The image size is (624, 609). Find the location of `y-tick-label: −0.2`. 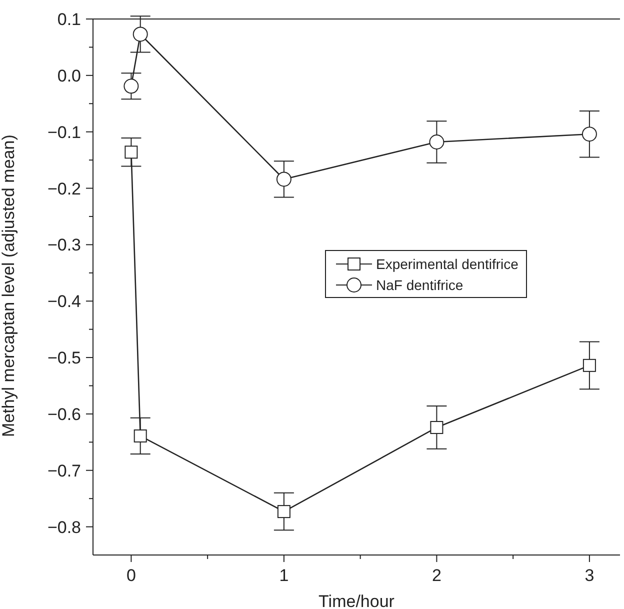

y-tick-label: −0.2 is located at coordinates (64, 188).